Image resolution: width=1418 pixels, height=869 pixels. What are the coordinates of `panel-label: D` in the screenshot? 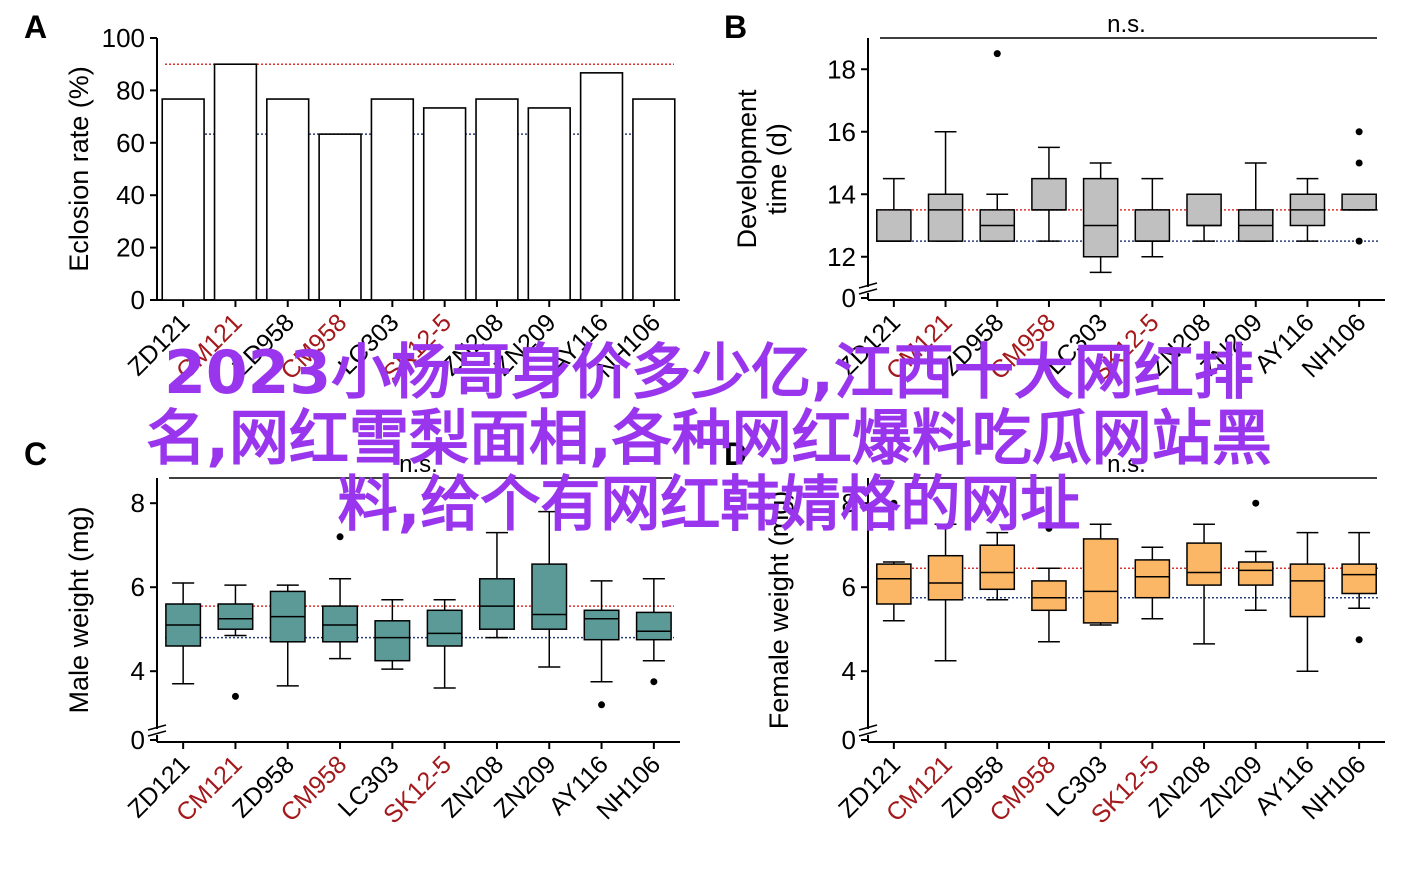 It's located at (735, 454).